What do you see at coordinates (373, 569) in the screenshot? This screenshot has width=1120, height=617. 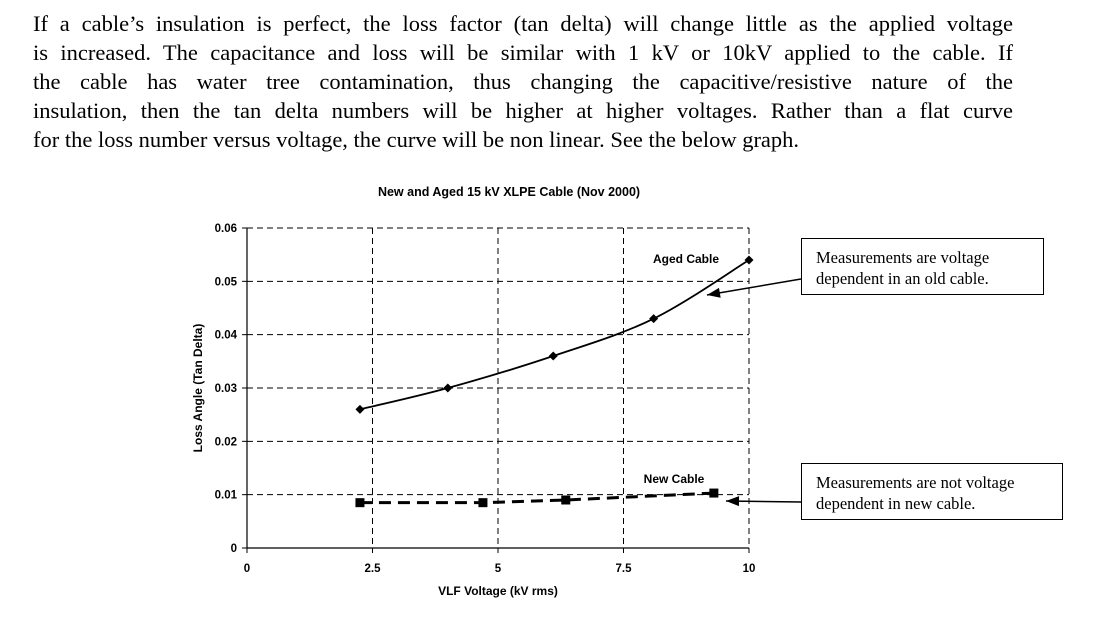 I see `x-tick-label: 2.5` at bounding box center [373, 569].